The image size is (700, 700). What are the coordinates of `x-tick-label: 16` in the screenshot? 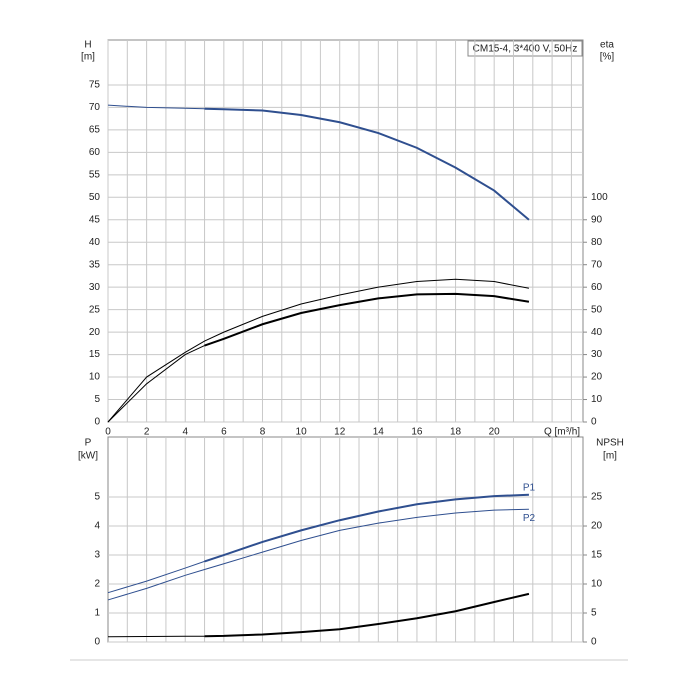 It's located at (417, 432).